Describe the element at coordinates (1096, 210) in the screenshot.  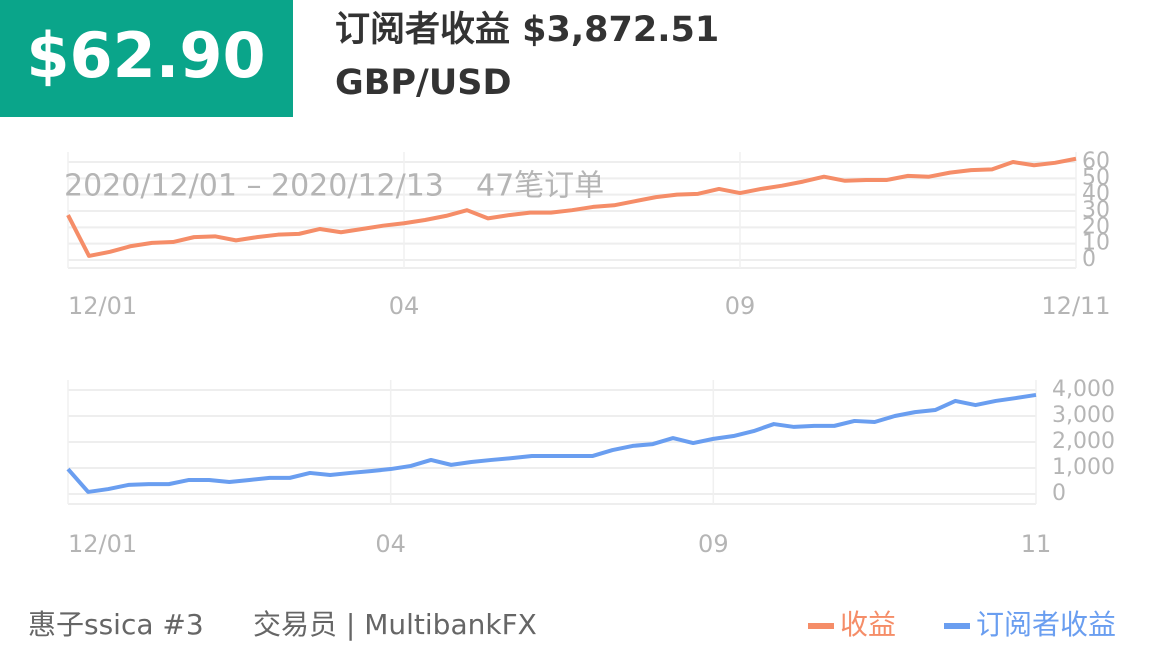
I see `y-tick-label: 30` at that location.